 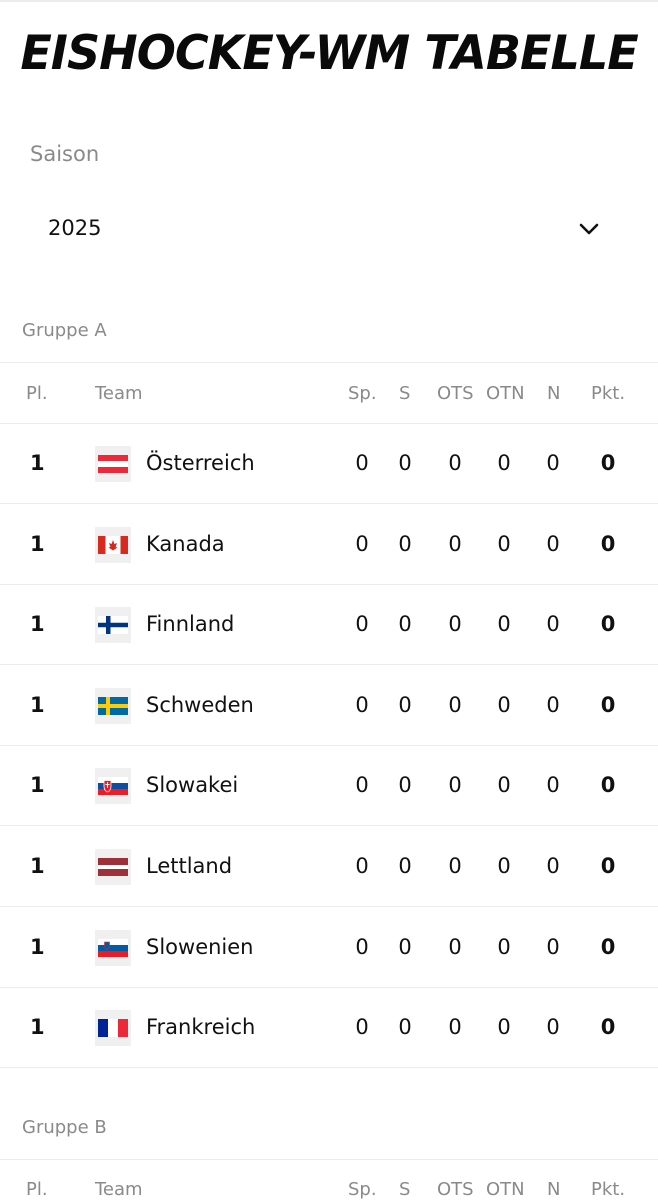 What do you see at coordinates (329, 786) in the screenshot?
I see `table-row: 1 Slowakei 0 0 0 0 0 0` at bounding box center [329, 786].